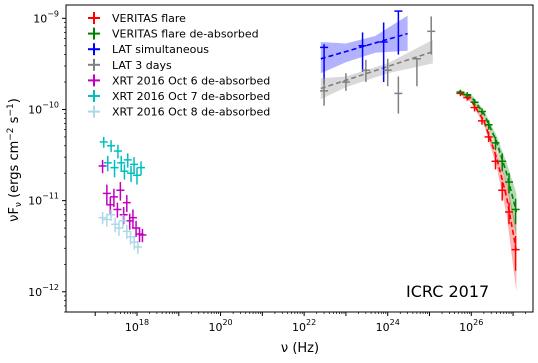 Image resolution: width=538 pixels, height=363 pixels. What do you see at coordinates (160, 49) in the screenshot?
I see `legend-label: LAT simultaneous` at bounding box center [160, 49].